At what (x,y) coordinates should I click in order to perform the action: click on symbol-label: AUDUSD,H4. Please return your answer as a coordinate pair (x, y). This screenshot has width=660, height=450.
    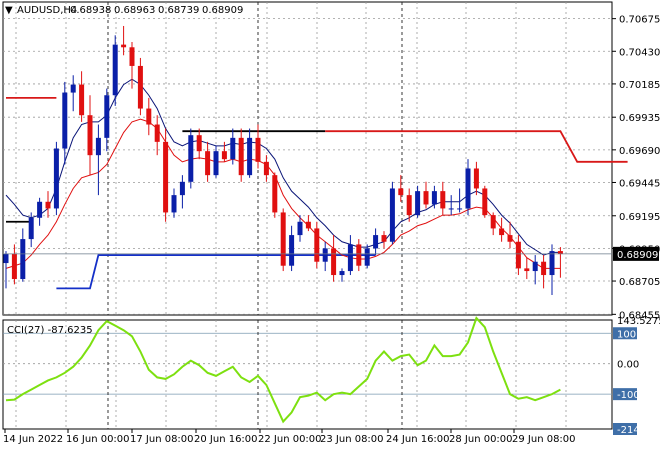
    Looking at the image, I should click on (47, 10).